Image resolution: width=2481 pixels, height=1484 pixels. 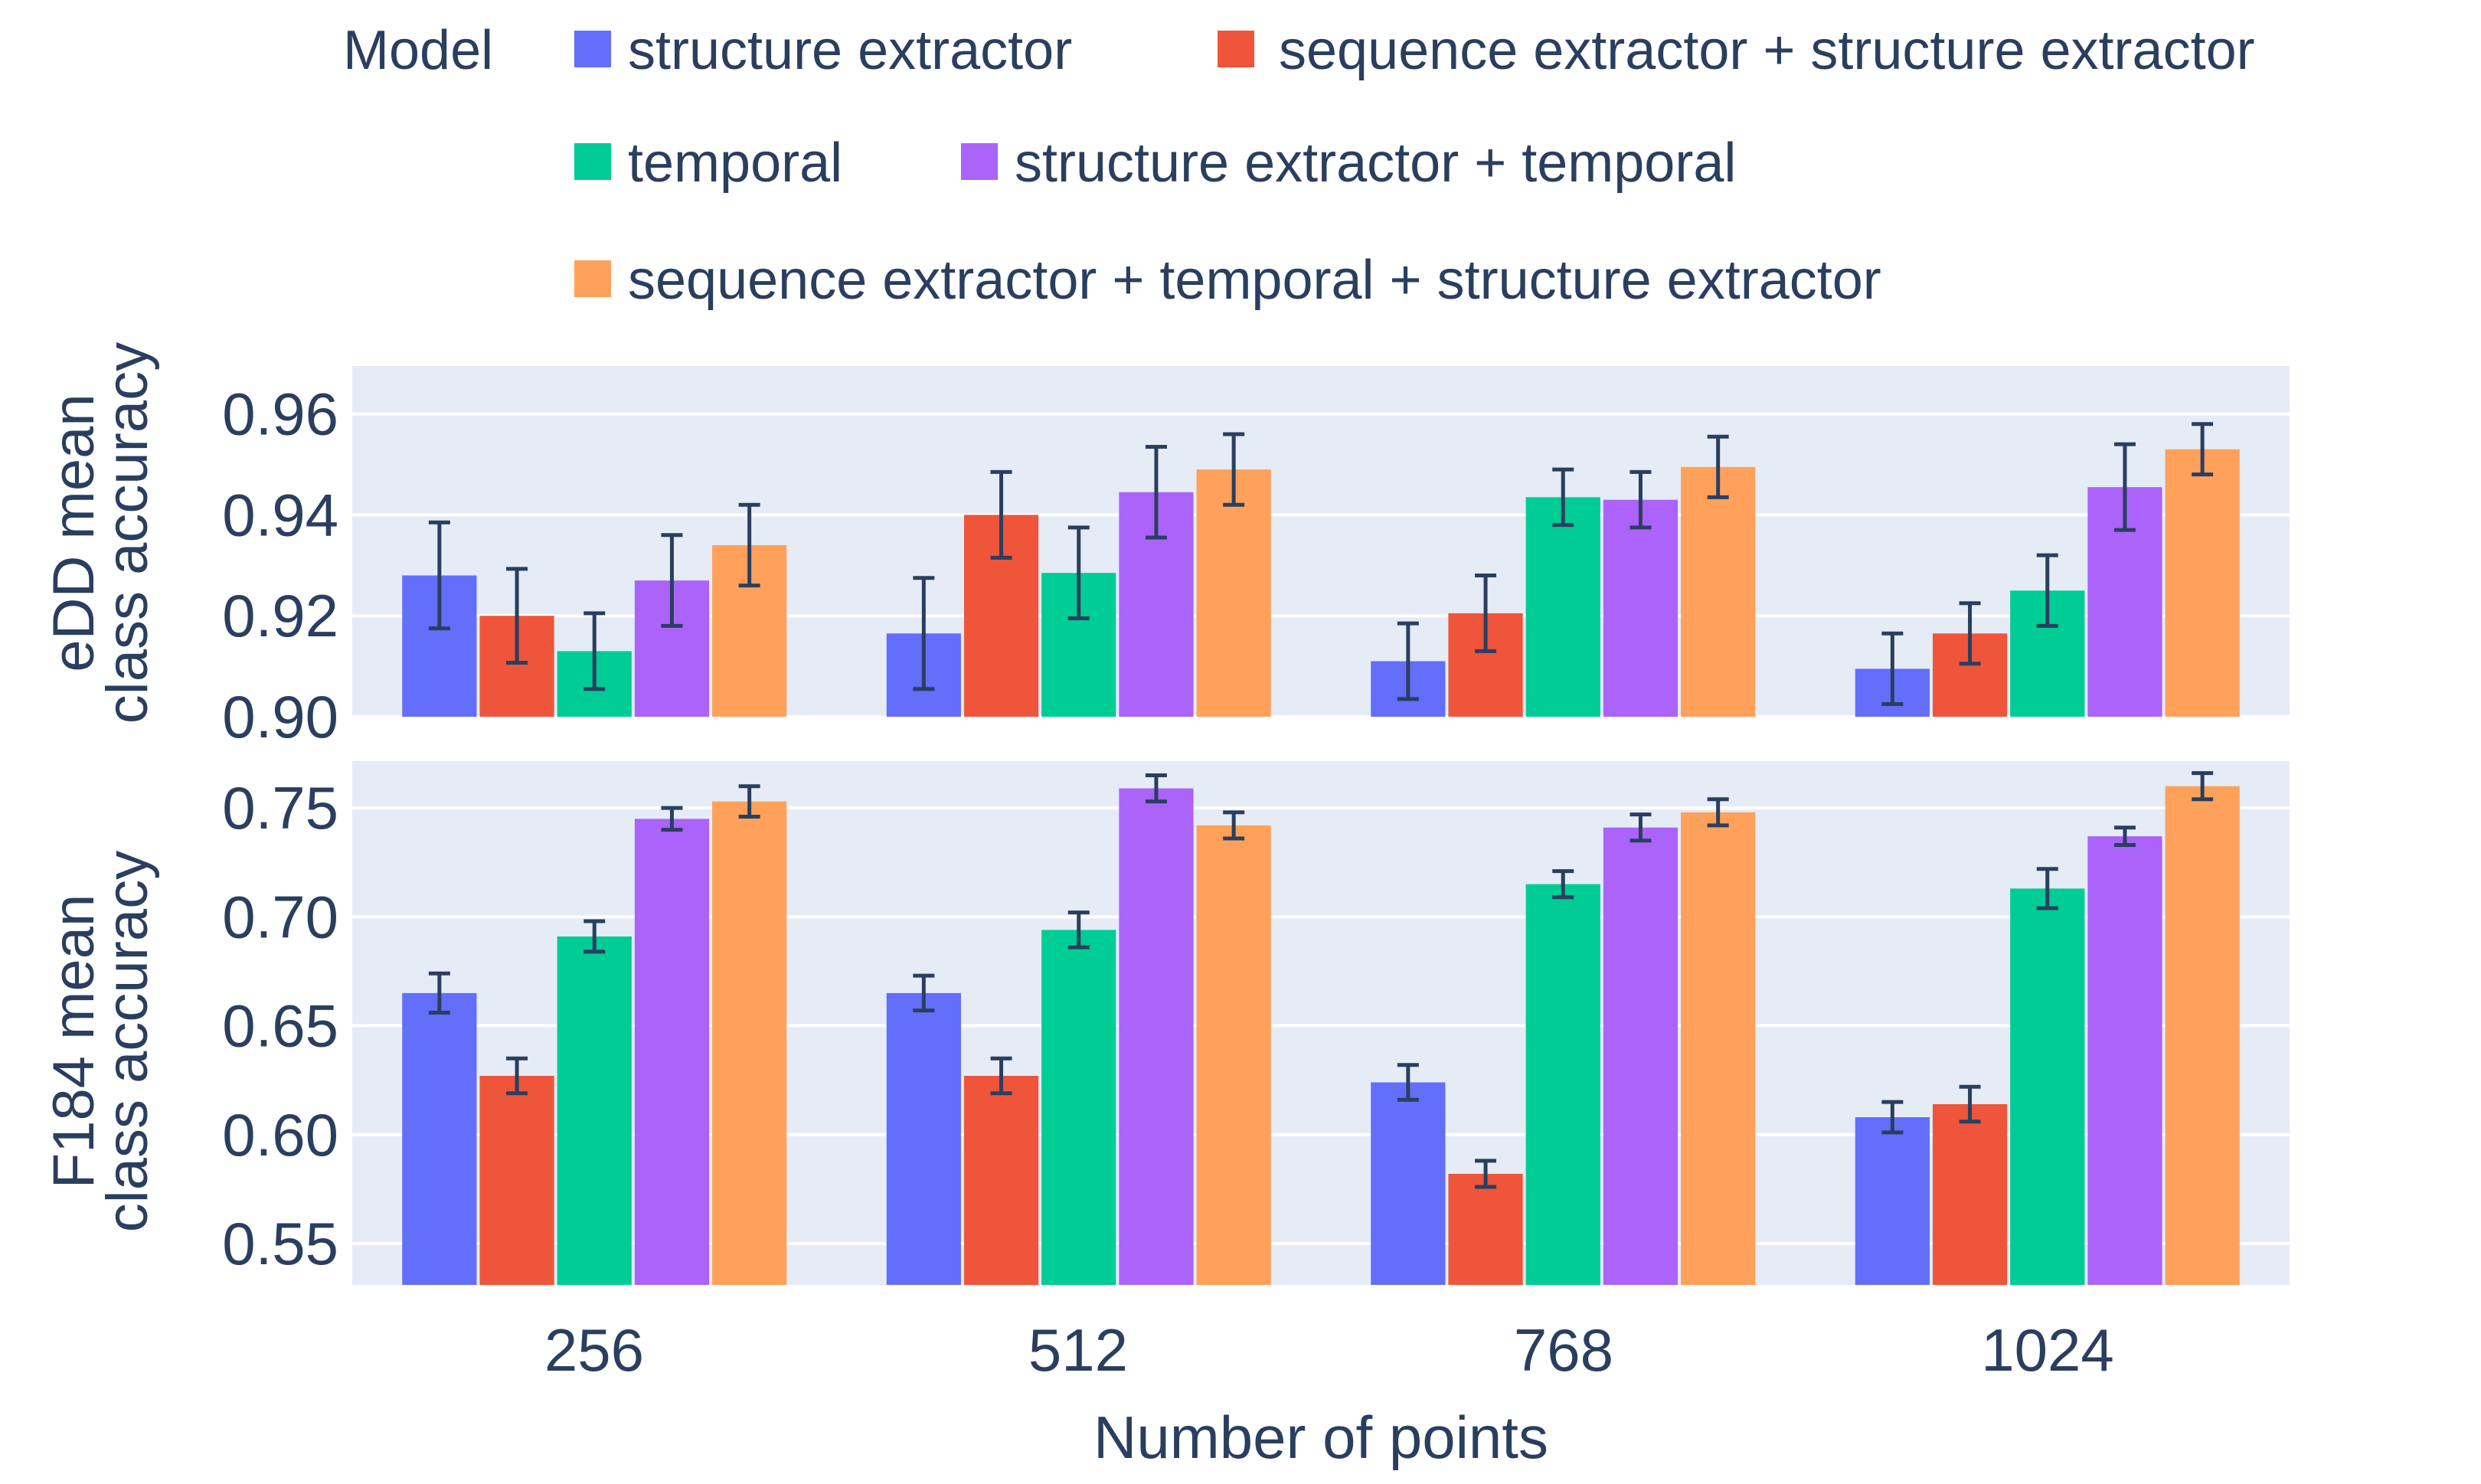 What do you see at coordinates (592, 278) in the screenshot?
I see `legend-swatch-sequence-temporal-structure` at bounding box center [592, 278].